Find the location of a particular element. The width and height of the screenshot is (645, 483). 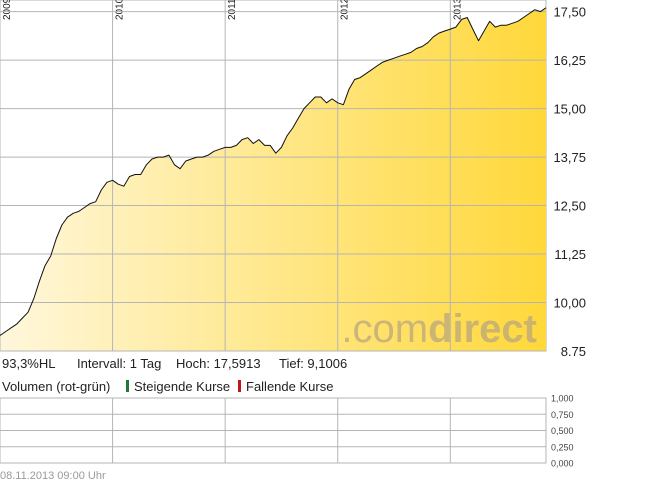

x-tick-label: 2010 is located at coordinates (120, 10).